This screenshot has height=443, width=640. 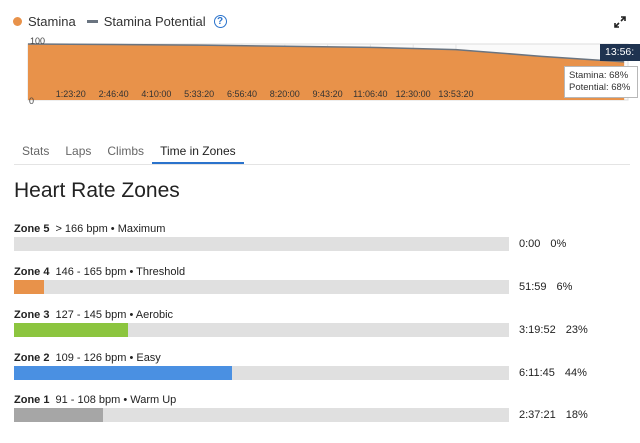 I want to click on x-tick-label: 5:33:20, so click(x=199, y=94).